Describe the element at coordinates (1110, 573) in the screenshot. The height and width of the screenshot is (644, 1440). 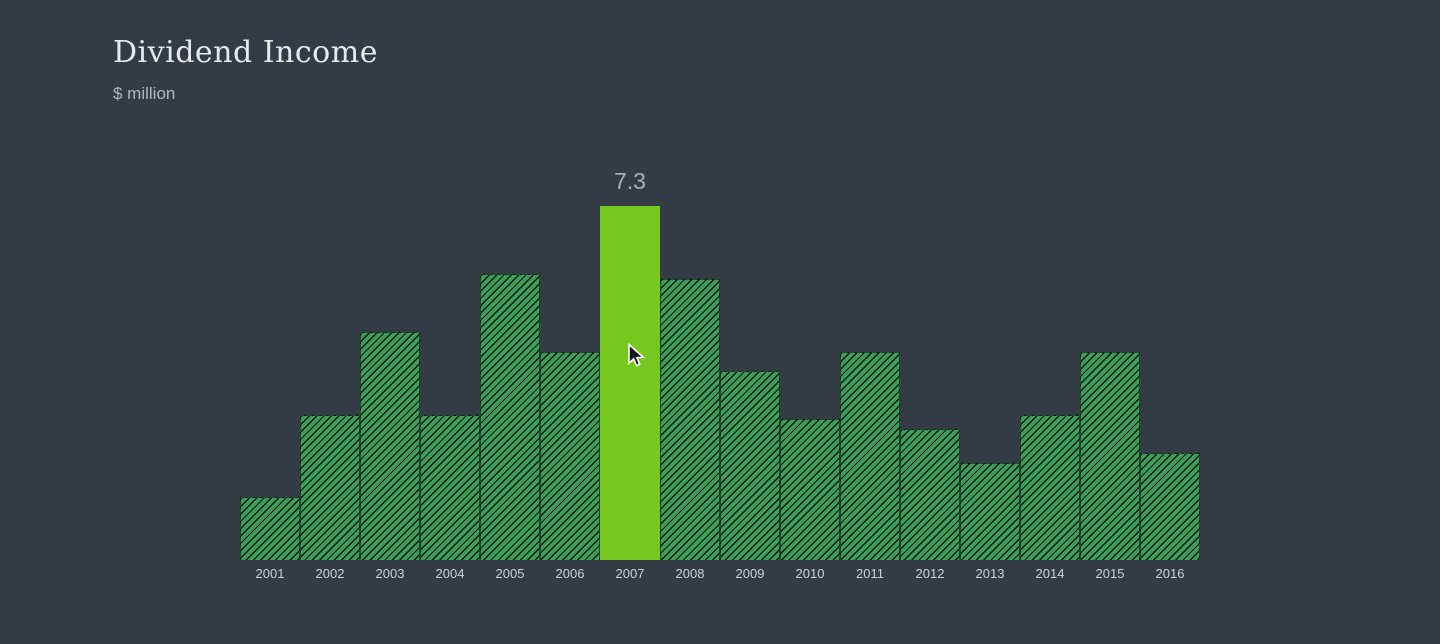
I see `x-axis-label-2015: 2015` at that location.